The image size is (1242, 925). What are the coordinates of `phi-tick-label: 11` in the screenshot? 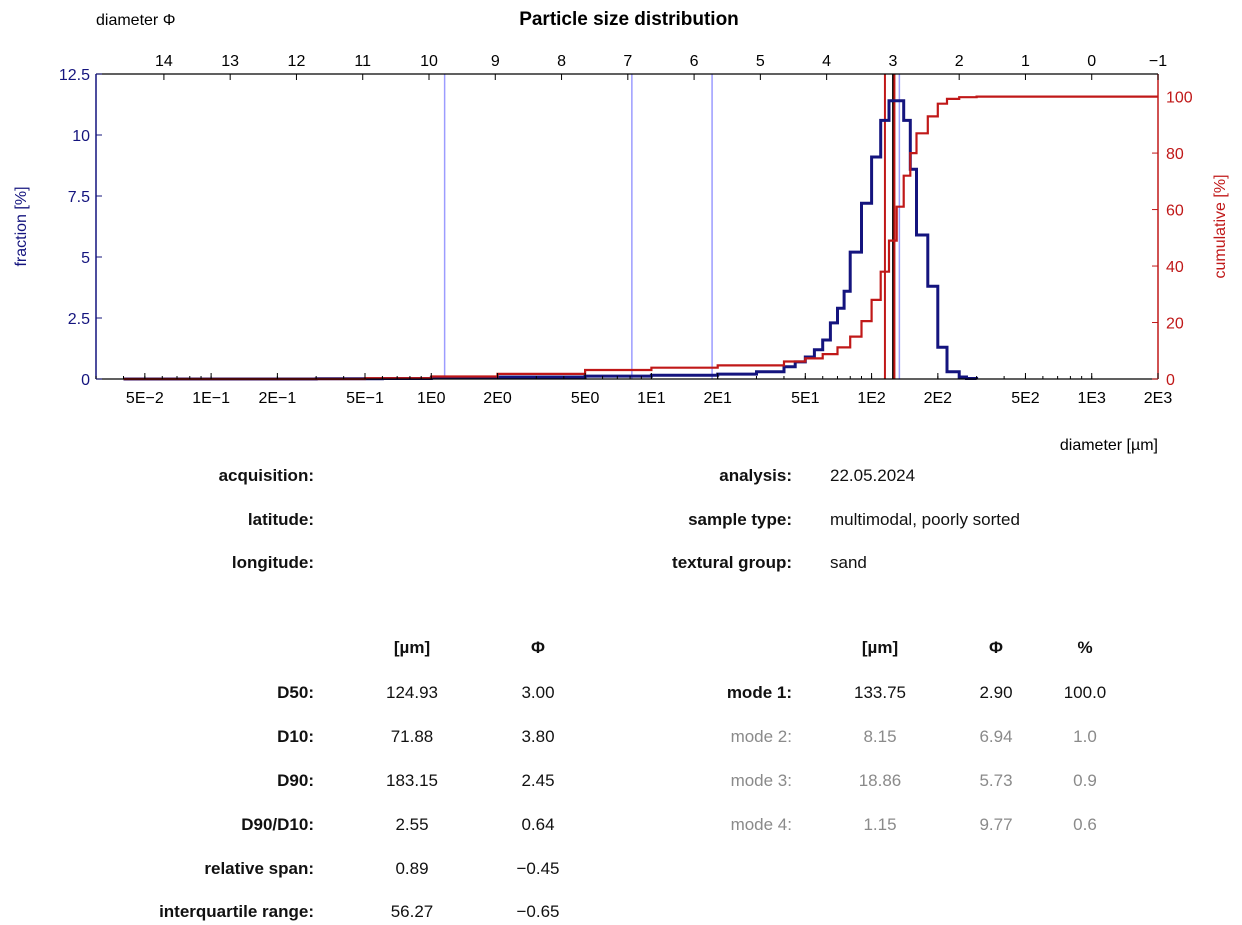 It's located at (362, 61).